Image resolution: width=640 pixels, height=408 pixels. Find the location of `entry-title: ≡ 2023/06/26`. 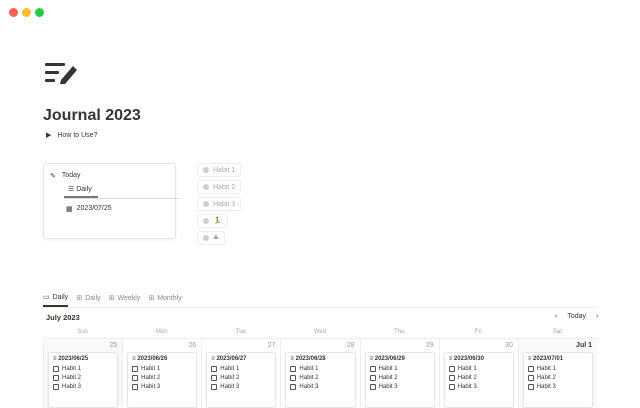

entry-title: ≡ 2023/06/26 is located at coordinates (150, 359).